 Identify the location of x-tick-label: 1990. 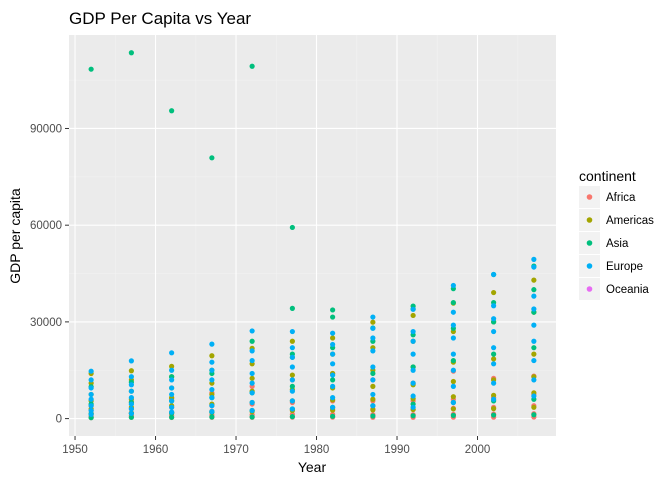
(397, 450).